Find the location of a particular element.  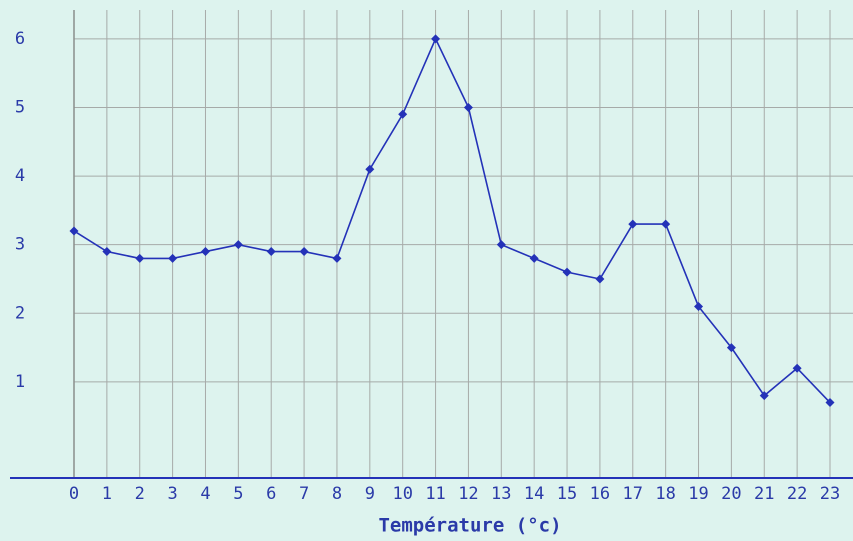

y-tick-label: 2 is located at coordinates (20, 313).